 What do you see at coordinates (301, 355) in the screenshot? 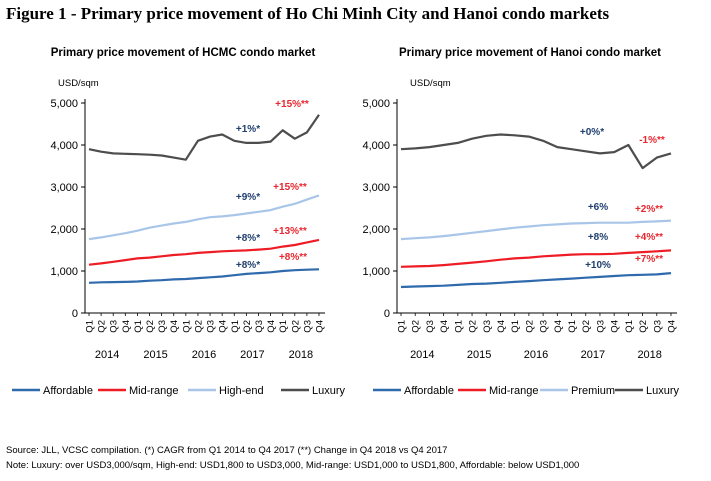
I see `hcmc-year-label: 2018` at bounding box center [301, 355].